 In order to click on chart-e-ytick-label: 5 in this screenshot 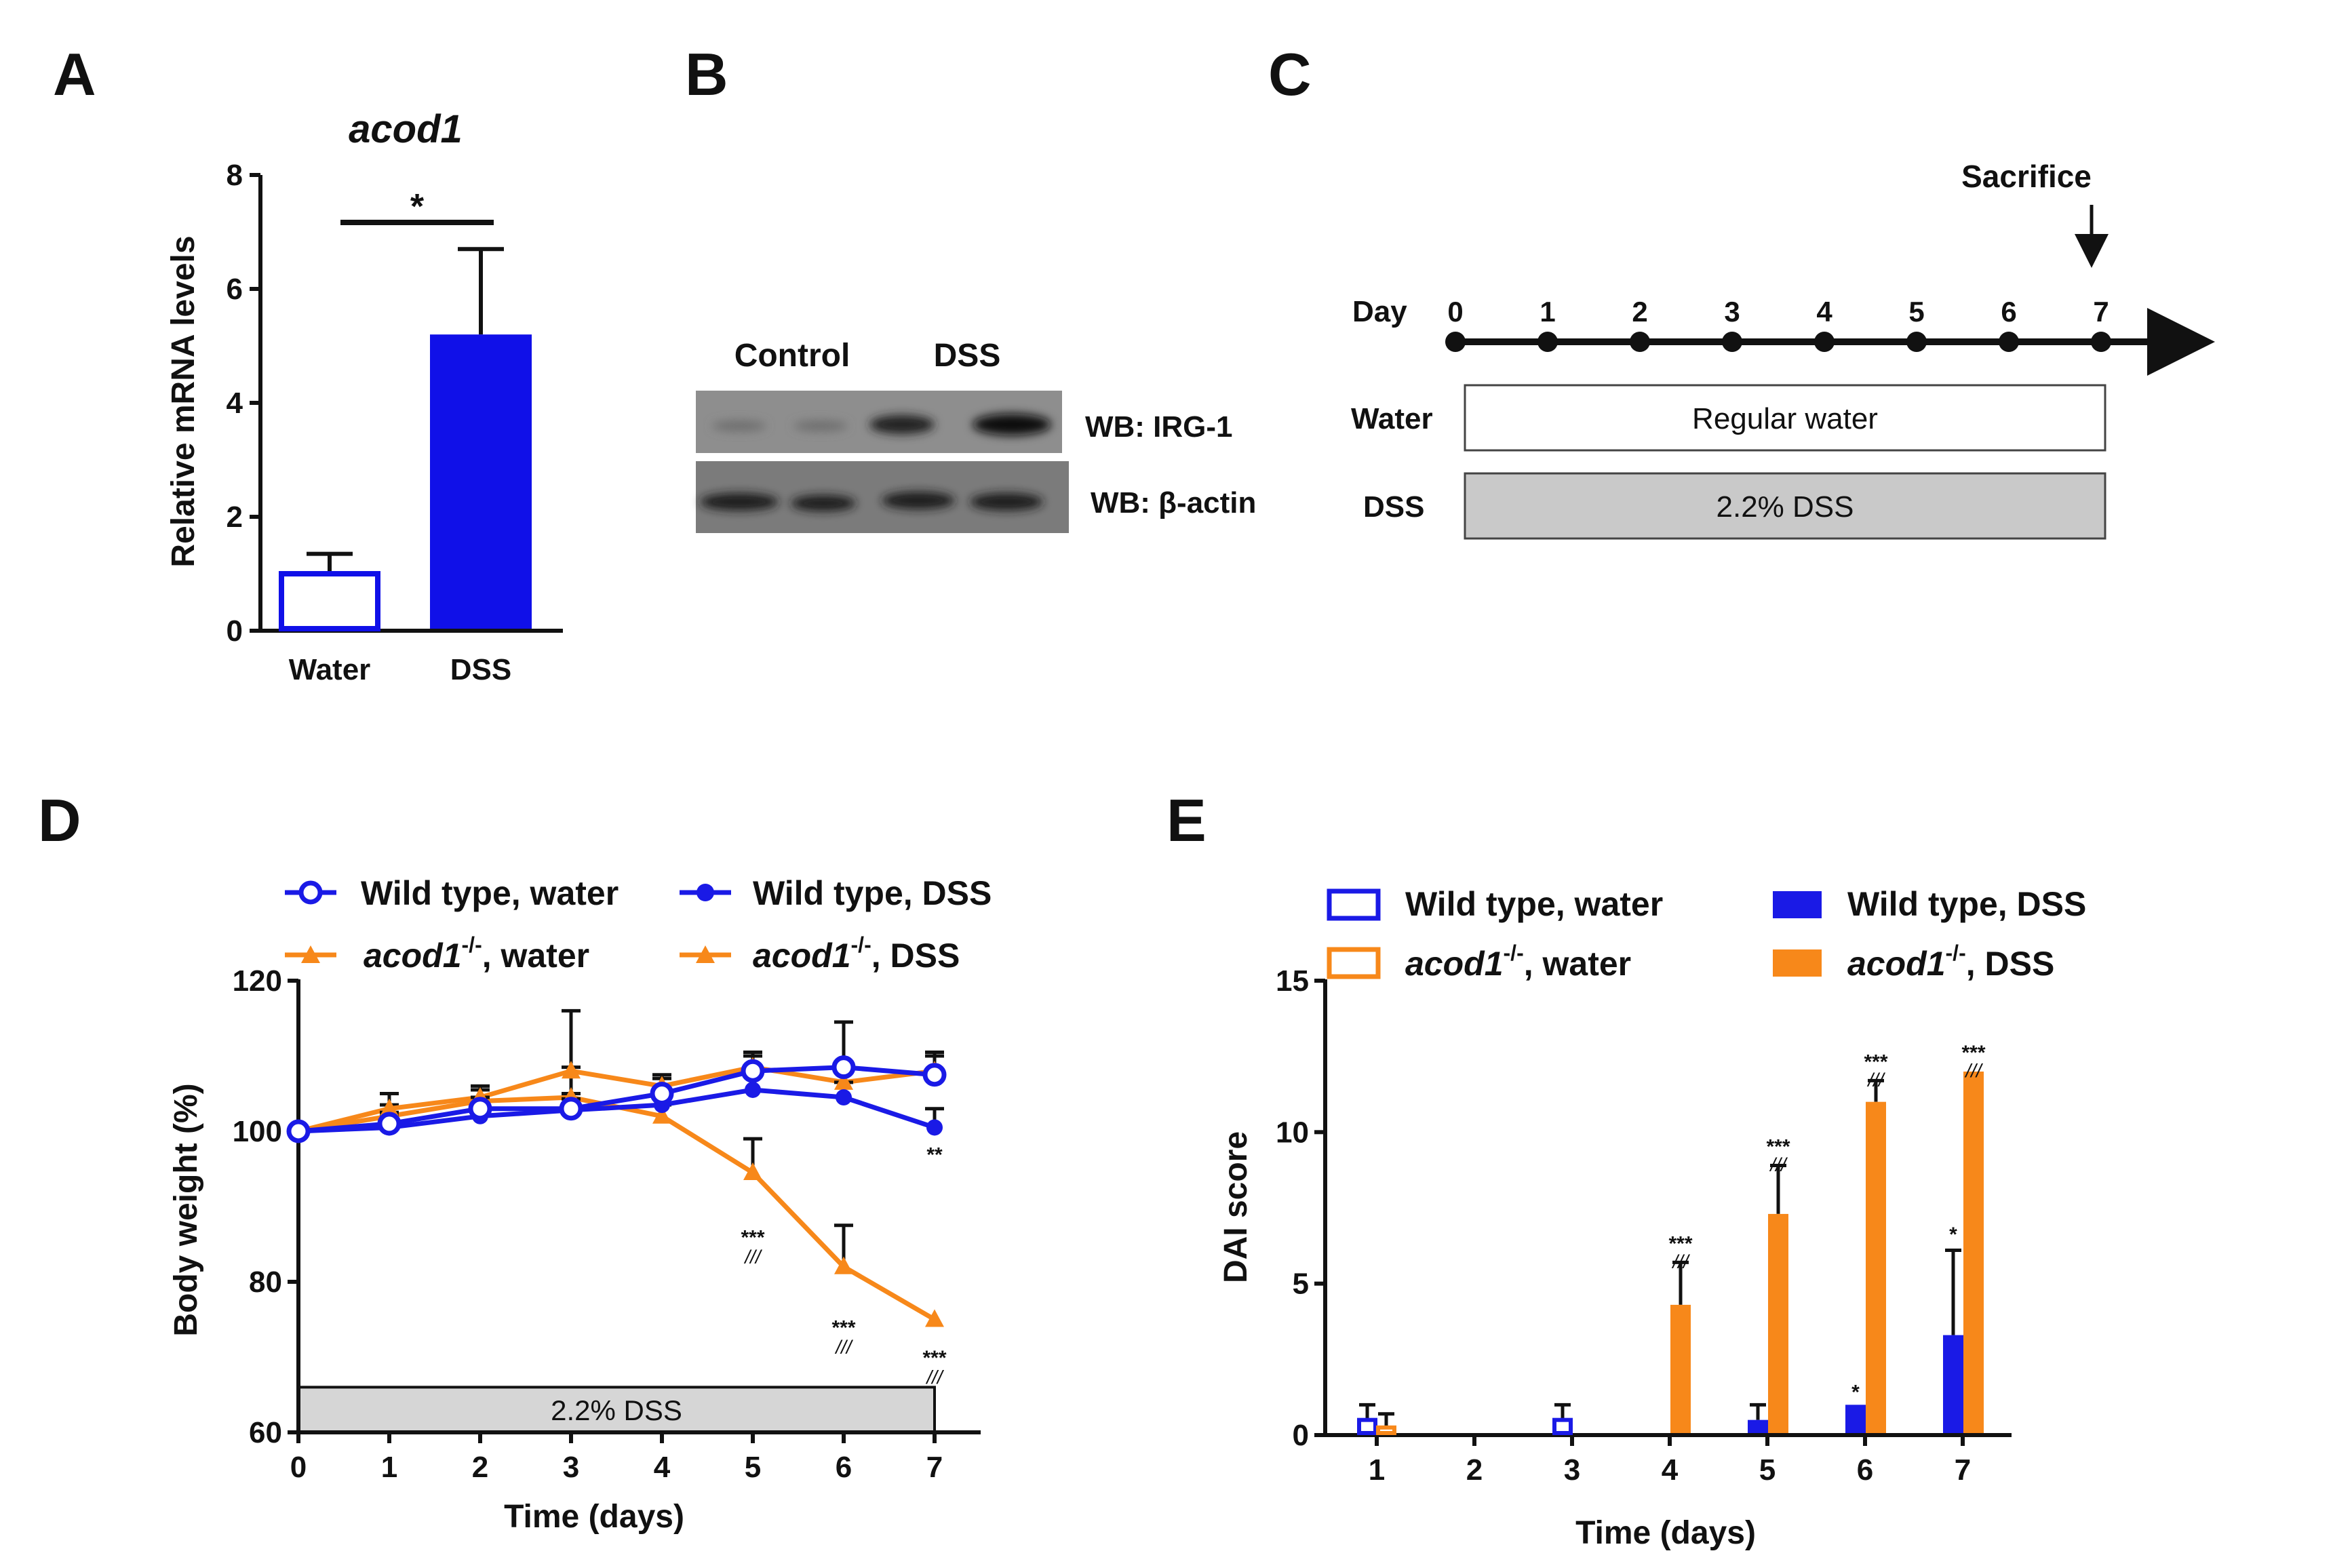, I will do `click(1301, 1284)`.